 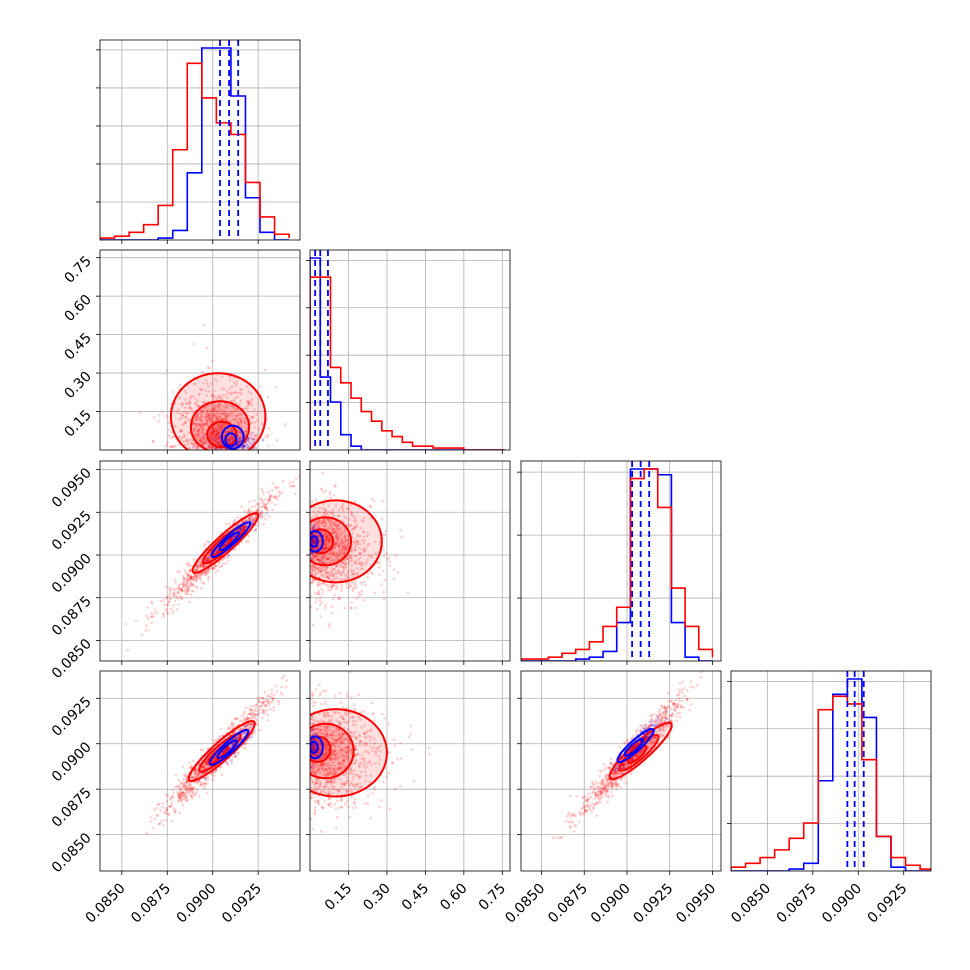 What do you see at coordinates (617, 564) in the screenshot?
I see `histogram-series-blue` at bounding box center [617, 564].